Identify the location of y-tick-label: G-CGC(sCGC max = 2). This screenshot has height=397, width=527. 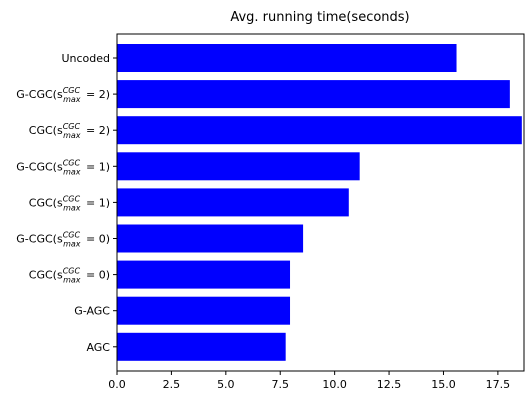
(63, 95).